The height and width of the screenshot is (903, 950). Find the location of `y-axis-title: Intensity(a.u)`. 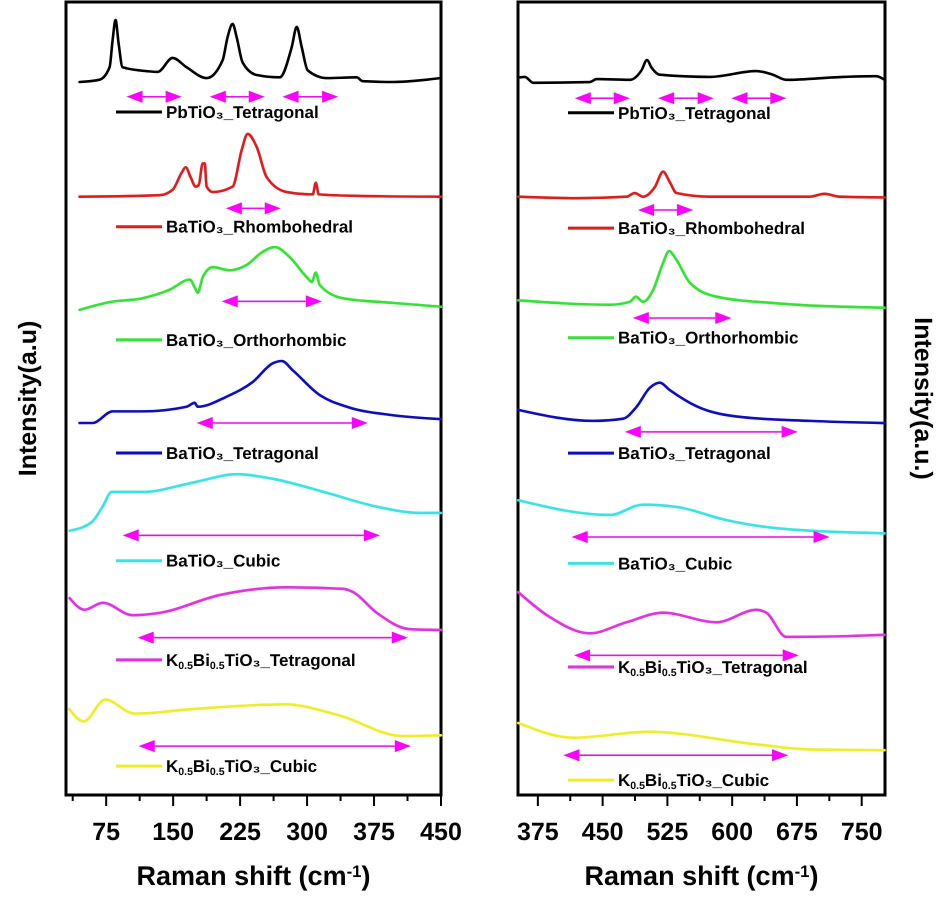

y-axis-title: Intensity(a.u) is located at coordinates (28, 398).